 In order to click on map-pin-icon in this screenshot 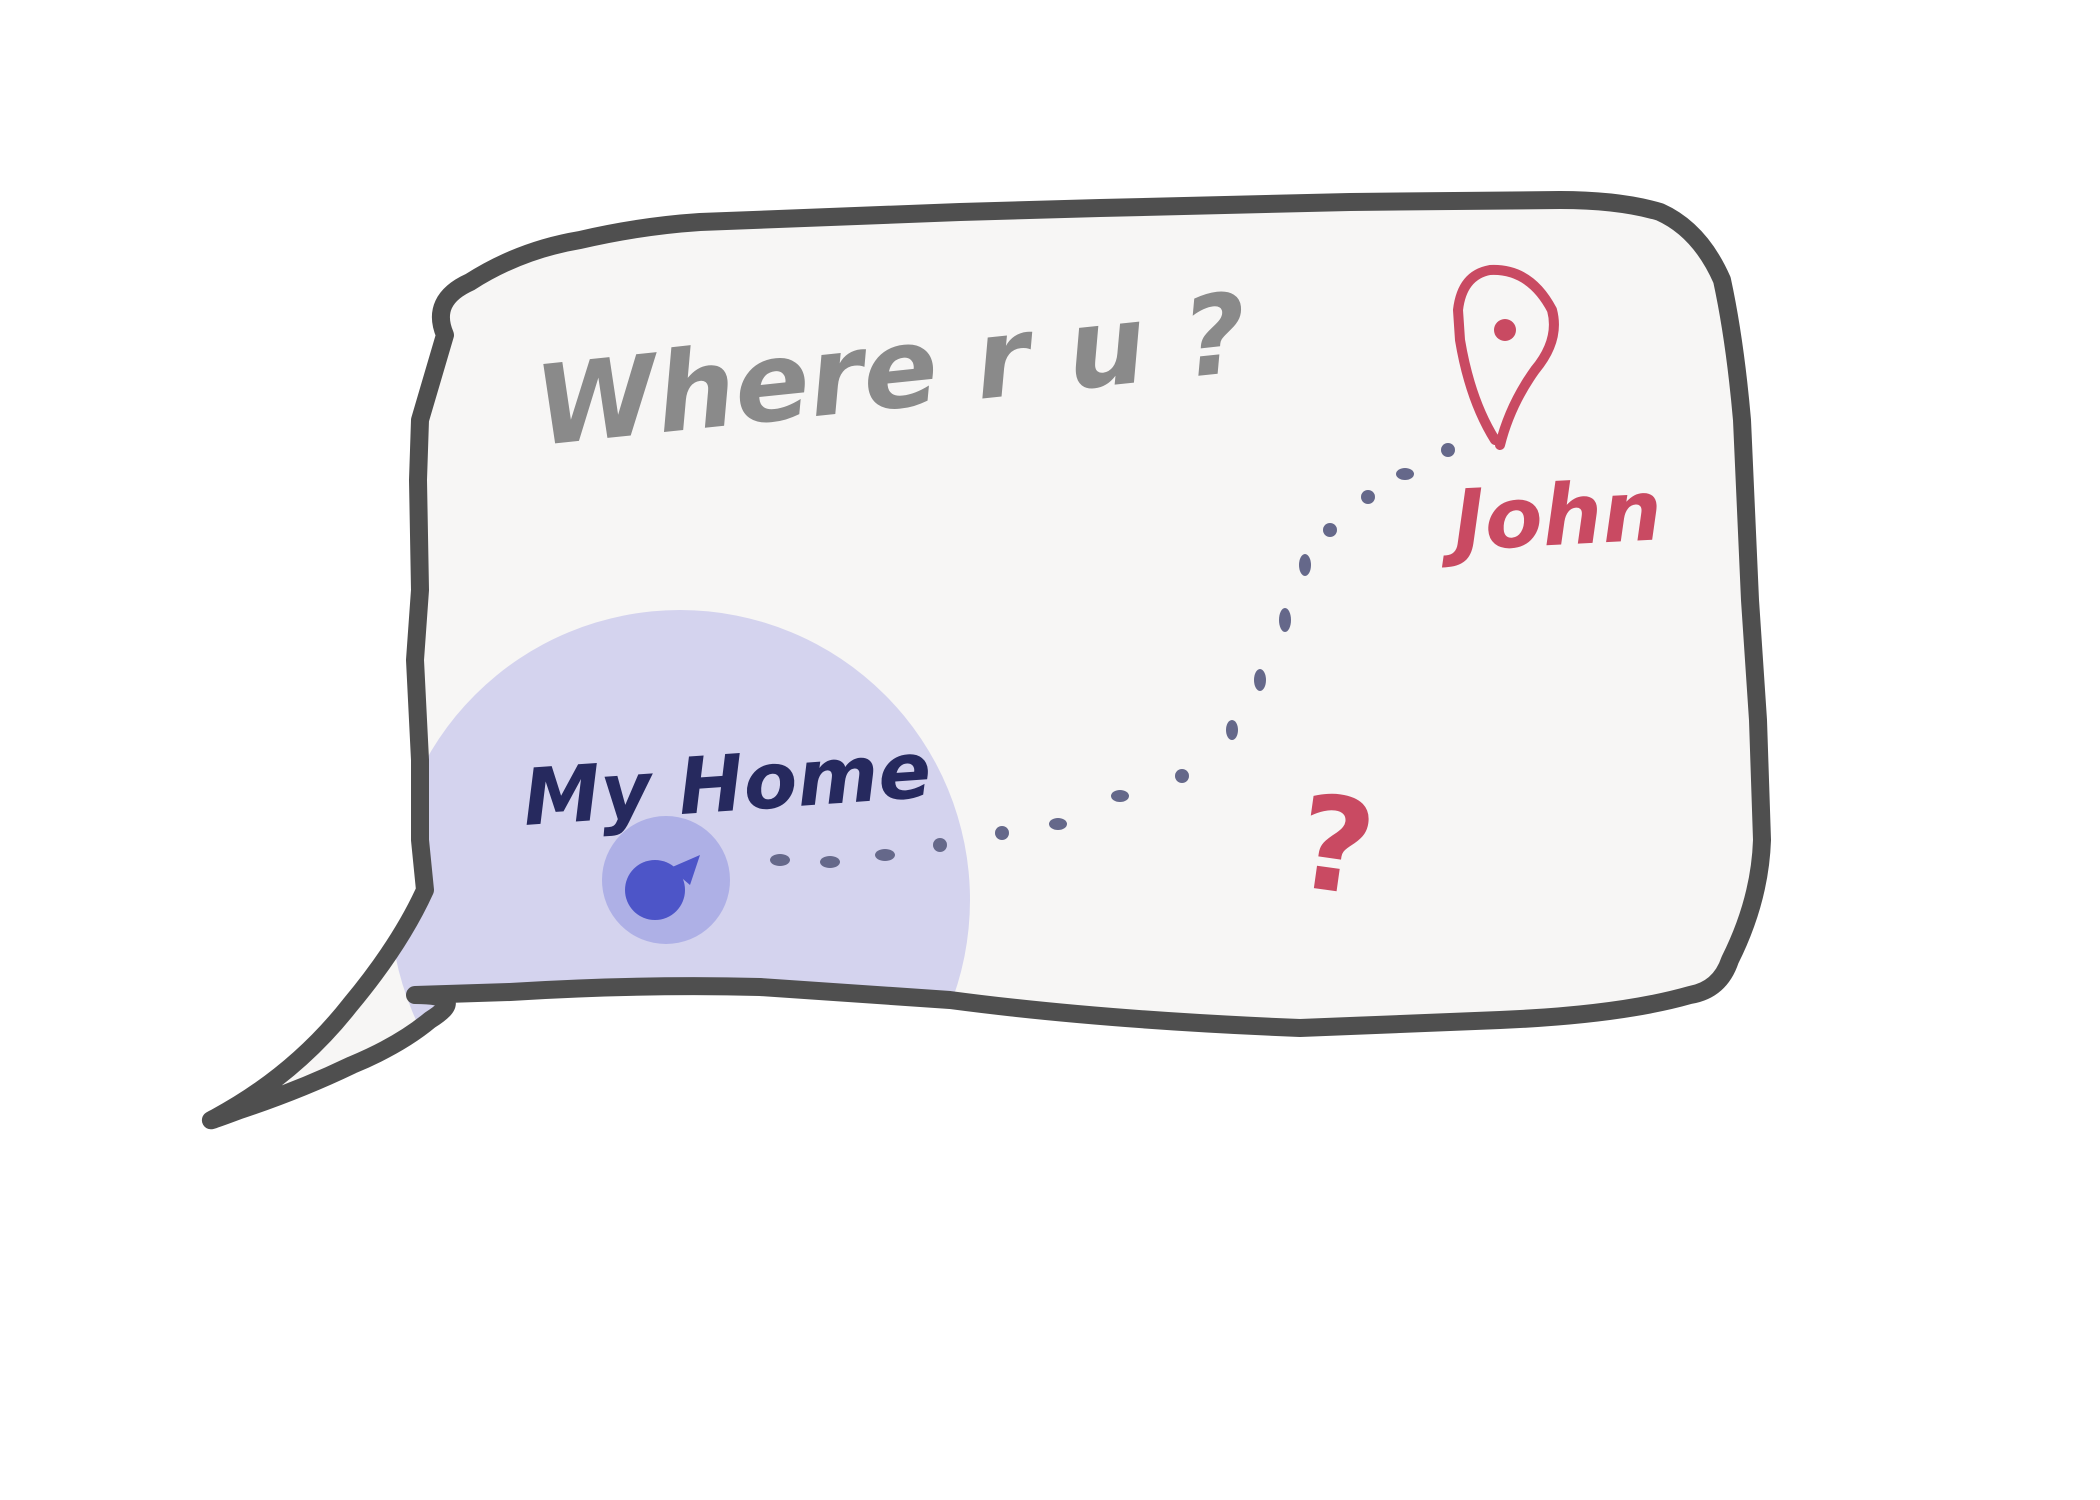, I will do `click(1506, 357)`.